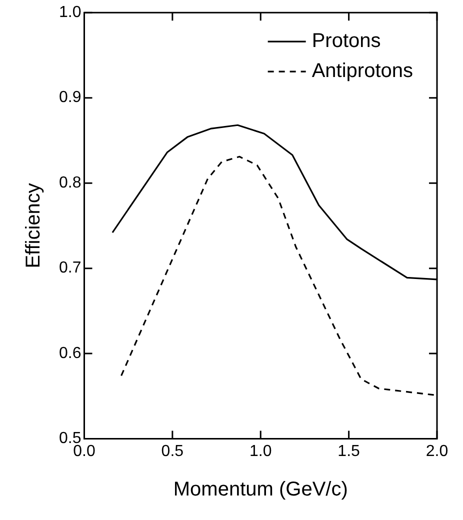 The height and width of the screenshot is (520, 463). Describe the element at coordinates (362, 71) in the screenshot. I see `legend-label: Antiprotons` at that location.